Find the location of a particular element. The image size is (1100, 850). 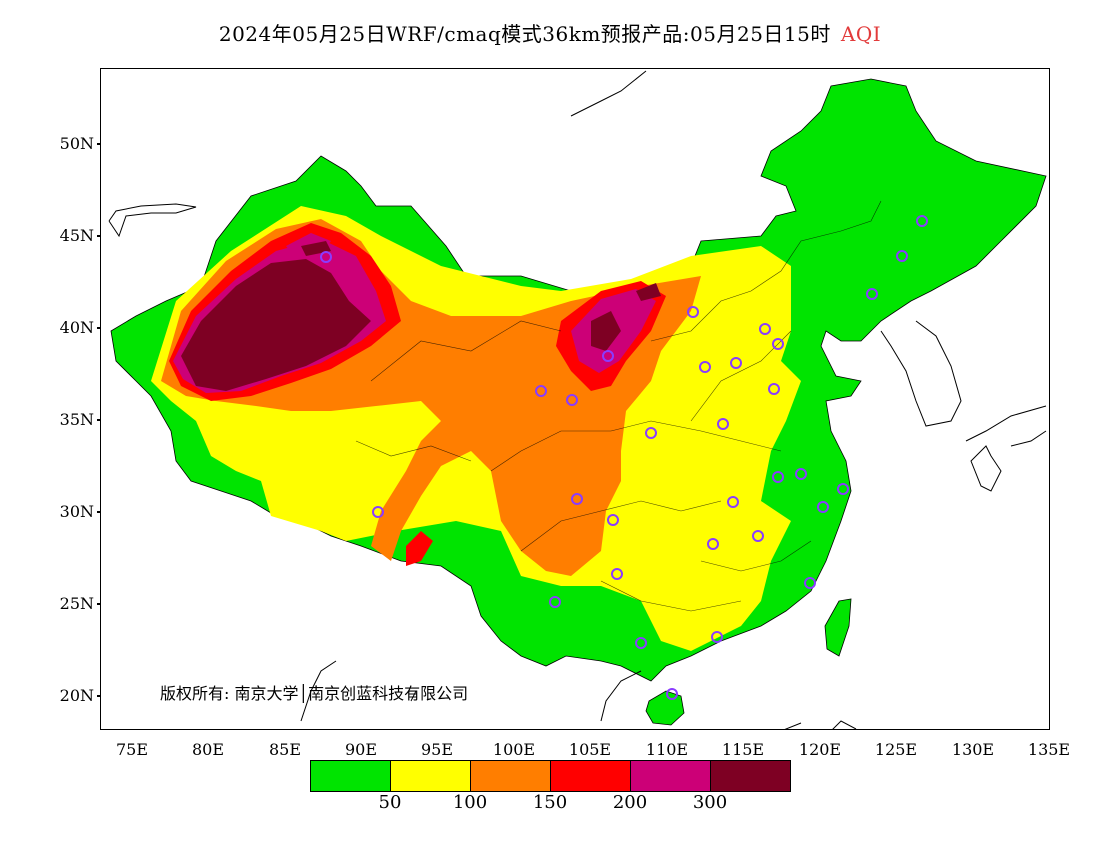

neighbor-coastline-north is located at coordinates (377, 154).